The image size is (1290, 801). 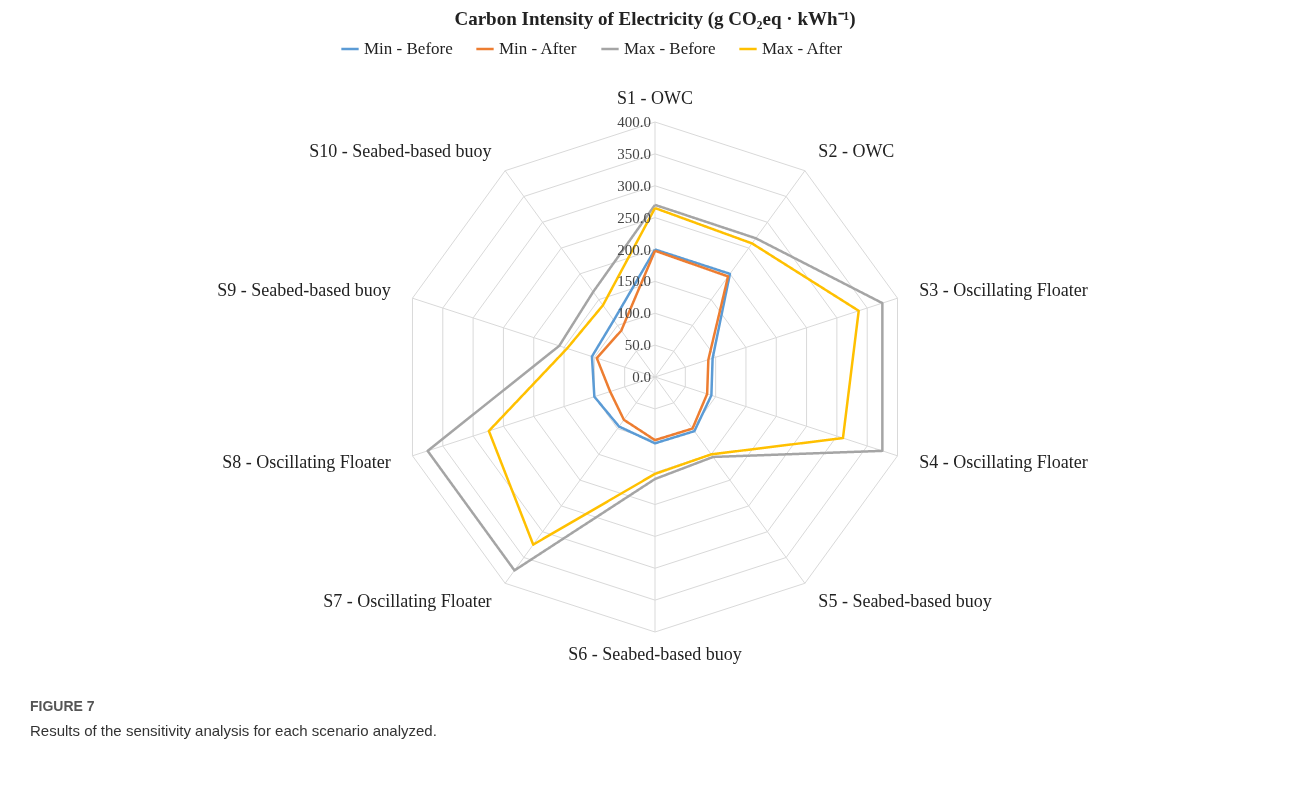 I want to click on legend-label: Min - After, so click(x=538, y=48).